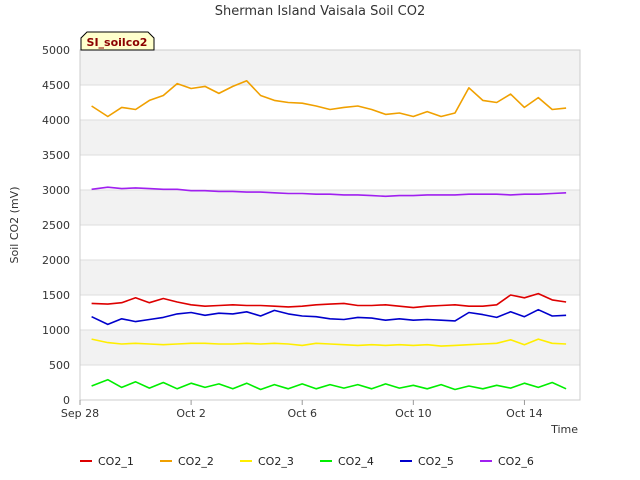  What do you see at coordinates (564, 429) in the screenshot?
I see `x-axis-label: Time` at bounding box center [564, 429].